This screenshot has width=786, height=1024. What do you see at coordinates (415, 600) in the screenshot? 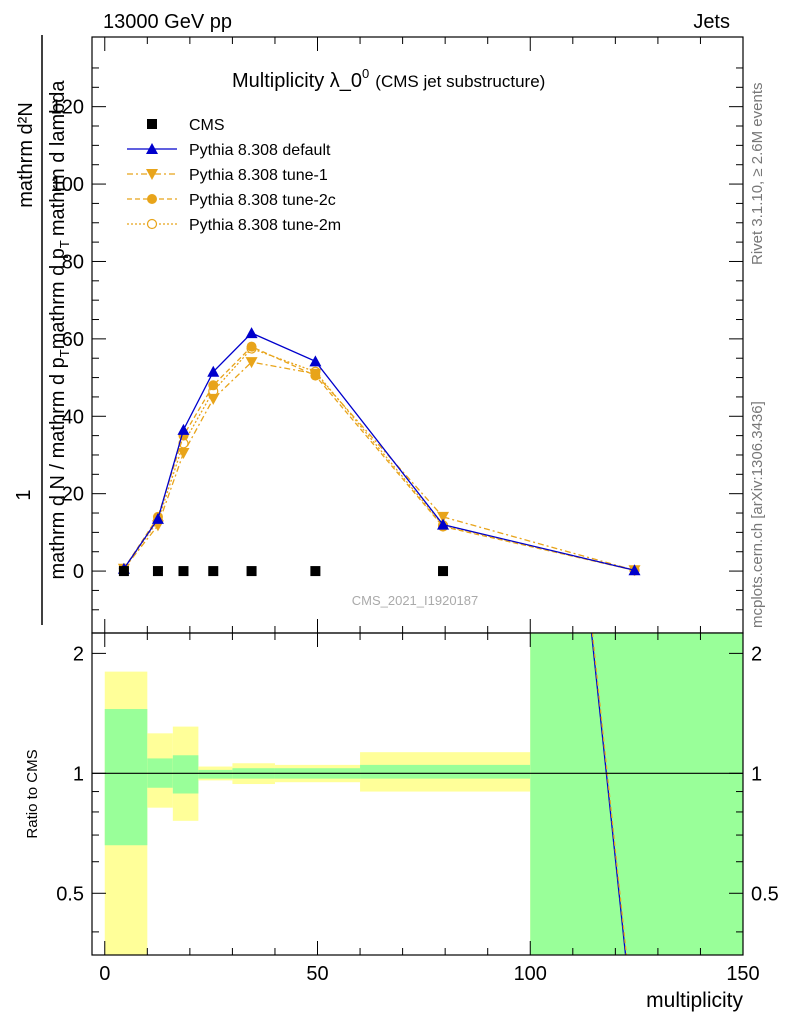
I see `watermark: CMS_2021_I1920187` at bounding box center [415, 600].